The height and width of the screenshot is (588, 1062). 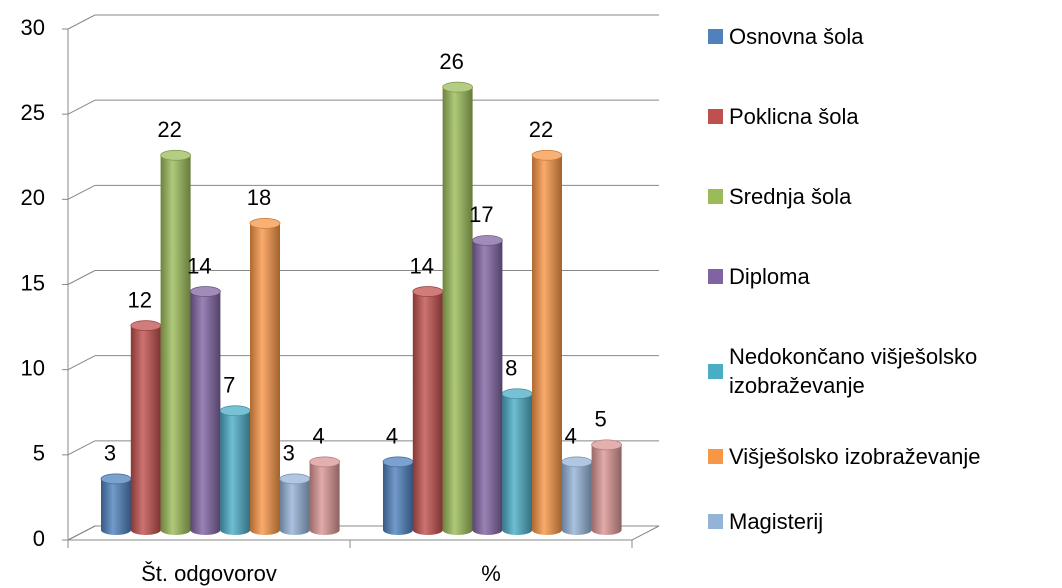 What do you see at coordinates (853, 371) in the screenshot?
I see `legend-label: Nedokončano višješolsko izobraževanje` at bounding box center [853, 371].